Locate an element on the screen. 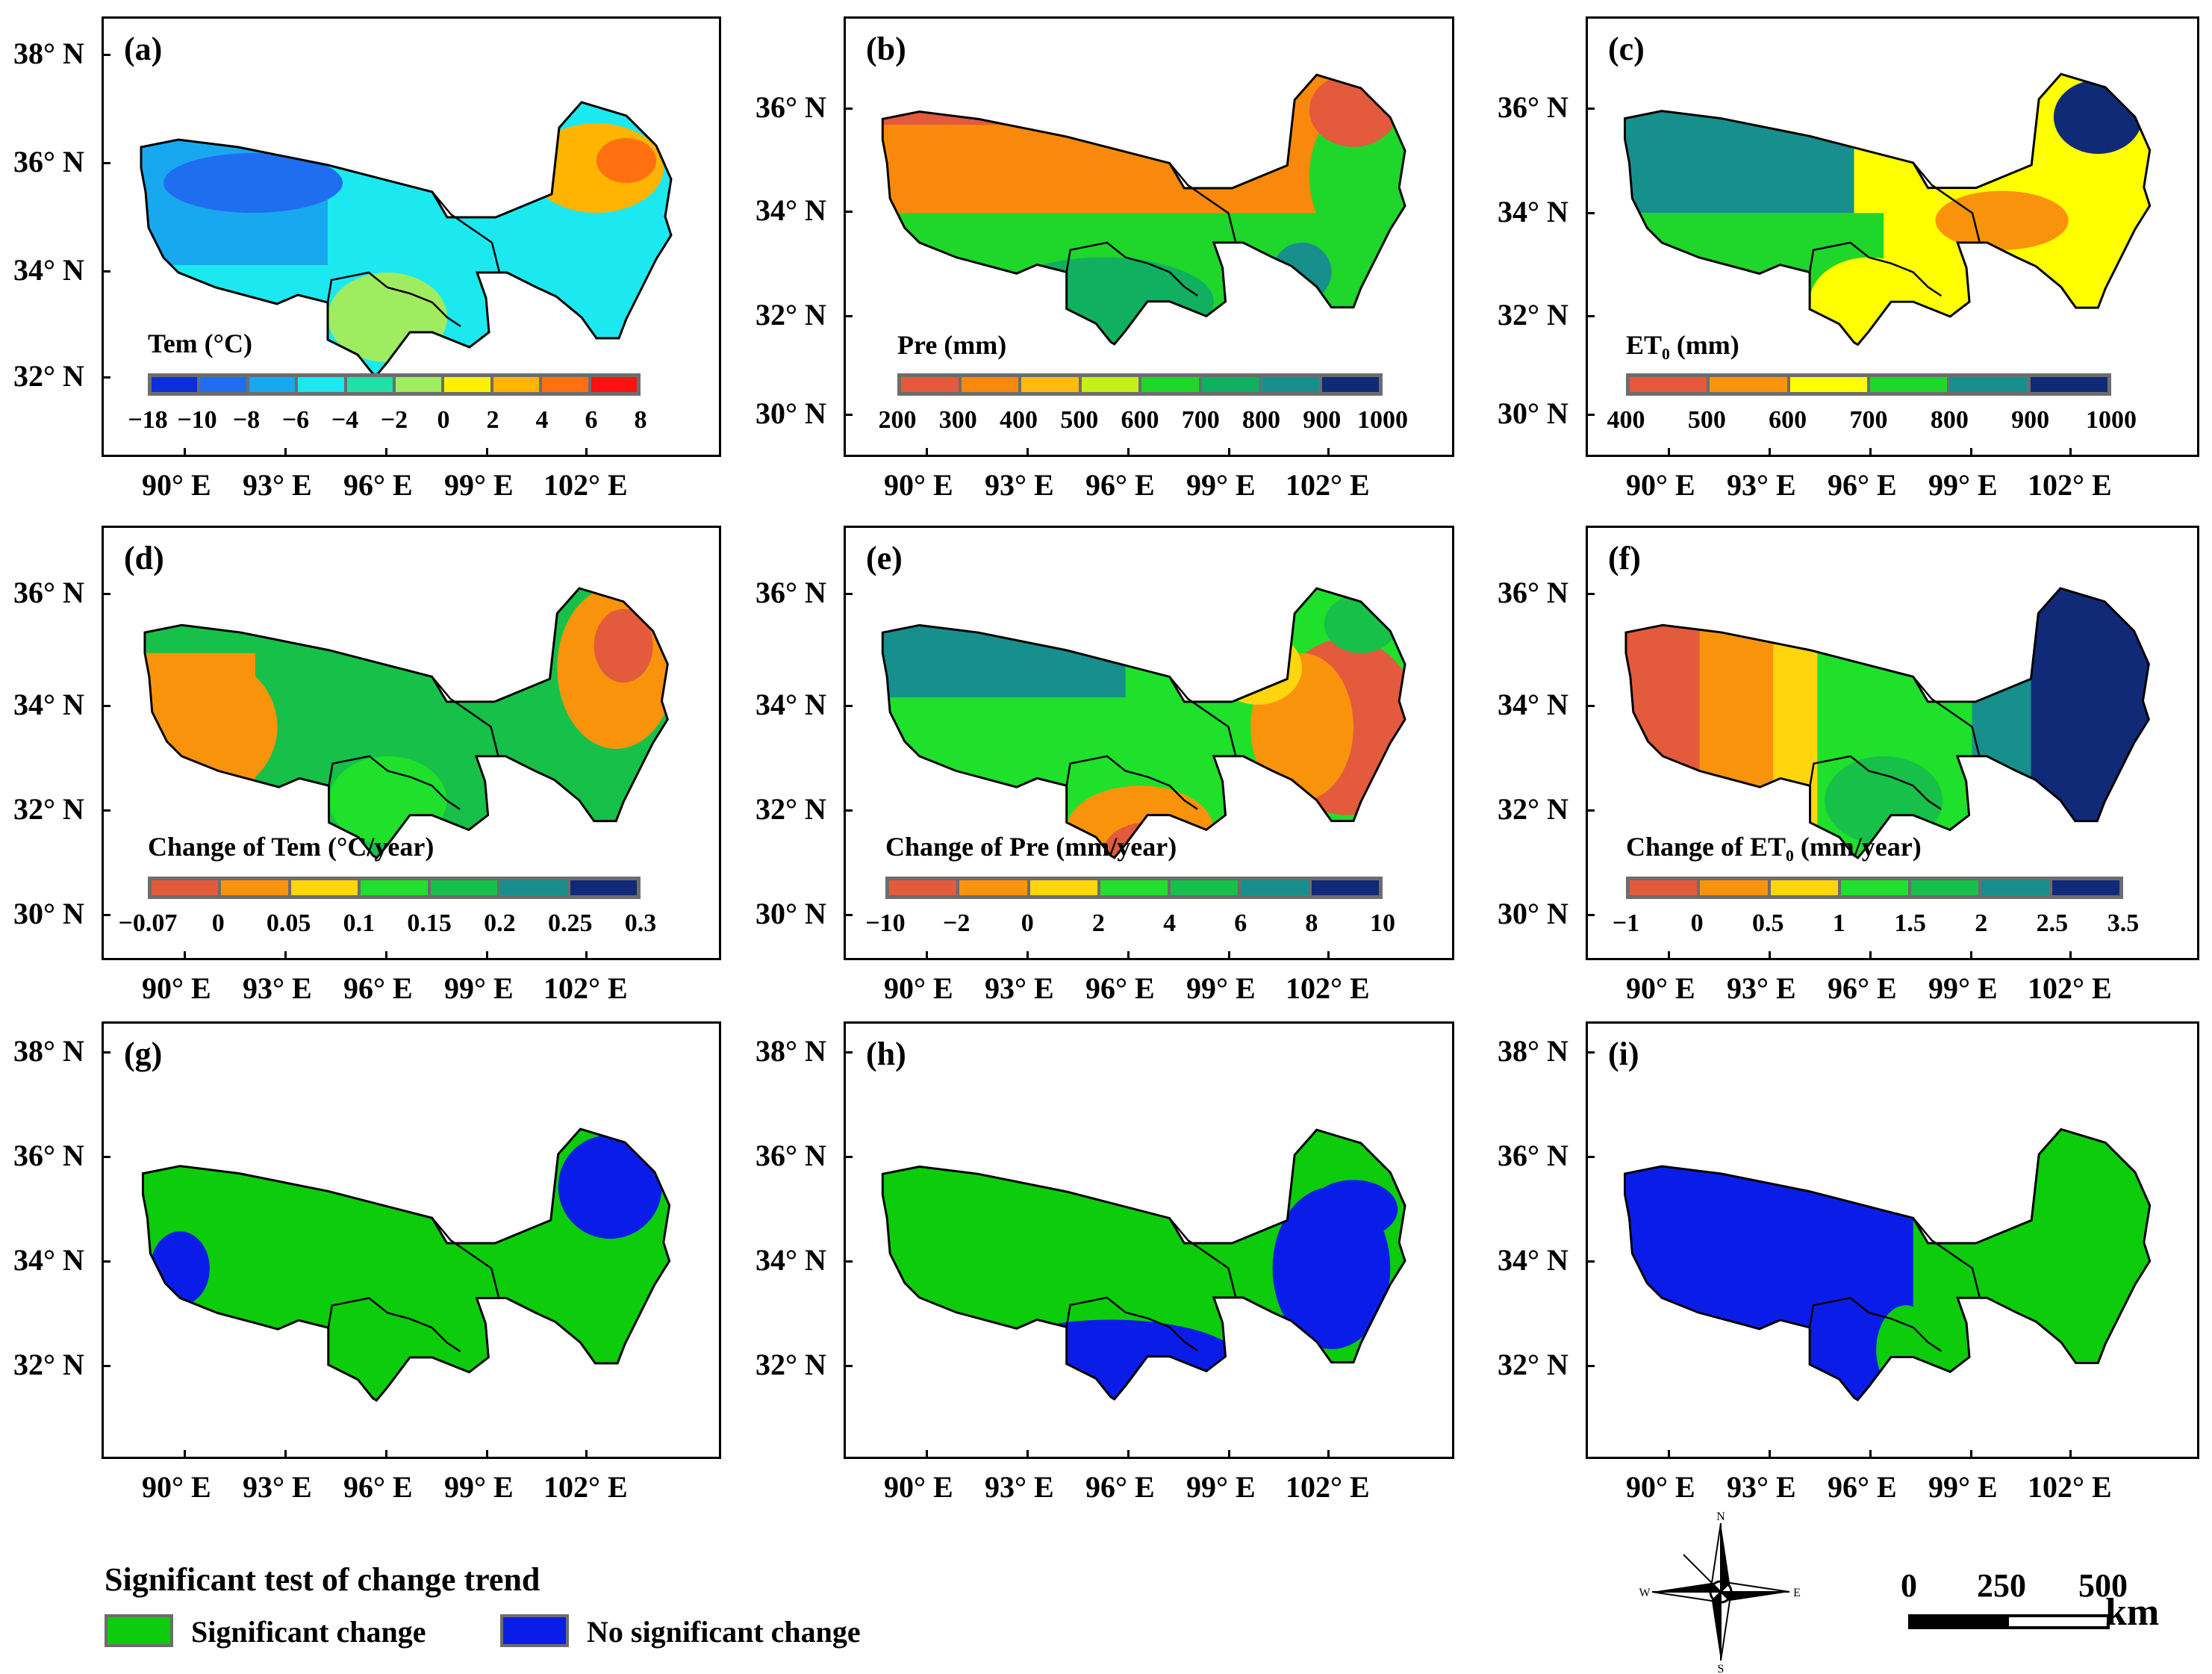 The height and width of the screenshot is (1674, 2212). scale-bar is located at coordinates (2009, 1622).